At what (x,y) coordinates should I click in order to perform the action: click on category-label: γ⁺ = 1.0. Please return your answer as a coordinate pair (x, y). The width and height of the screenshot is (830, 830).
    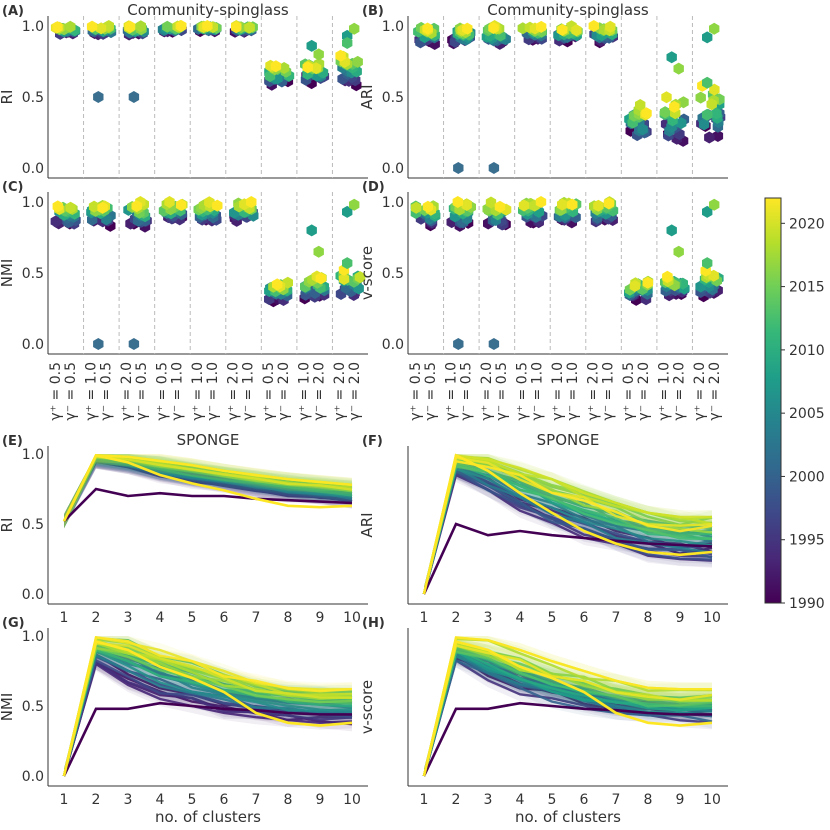
    Looking at the image, I should click on (451, 391).